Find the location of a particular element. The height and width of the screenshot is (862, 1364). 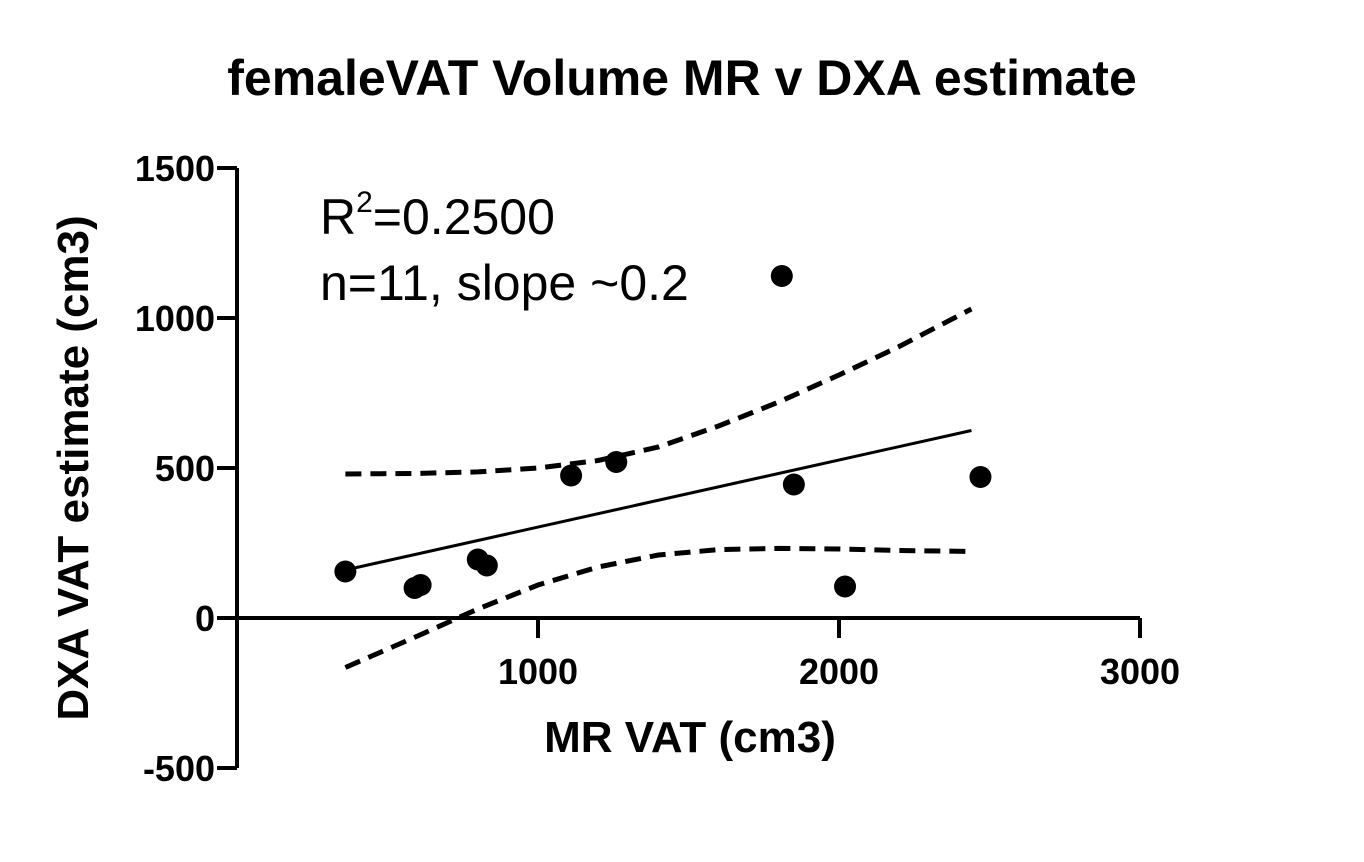

r-squared-value: =0.2500 is located at coordinates (464, 217).